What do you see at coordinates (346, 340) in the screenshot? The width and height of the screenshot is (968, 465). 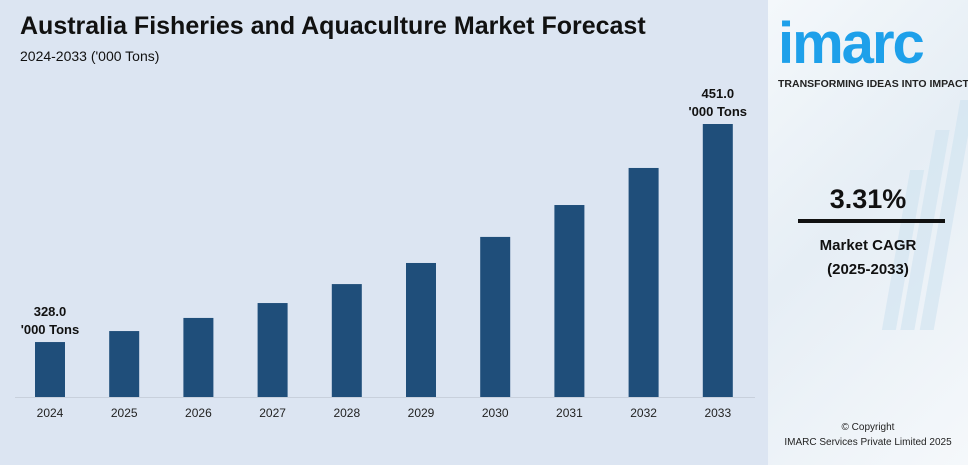 I see `bar-2028` at bounding box center [346, 340].